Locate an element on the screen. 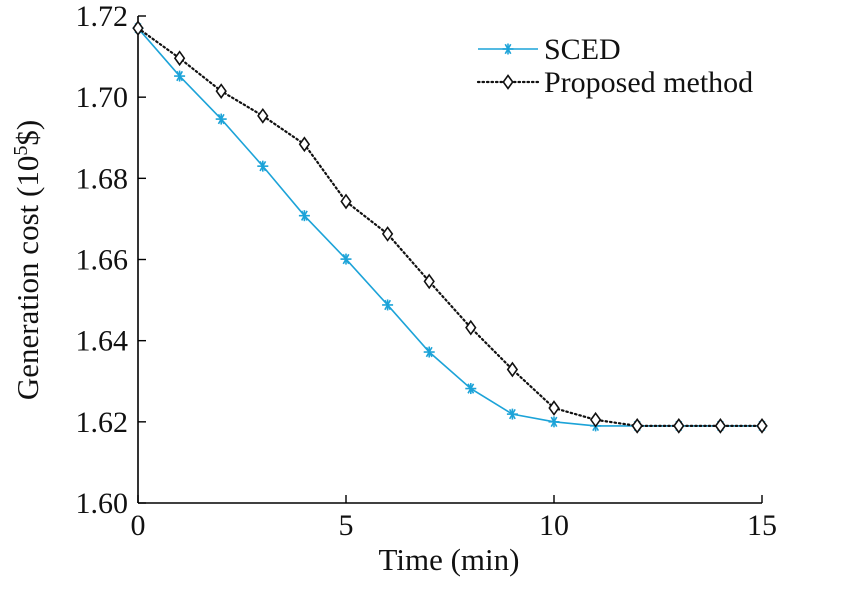 The width and height of the screenshot is (846, 591). x-tick-label: 5 is located at coordinates (346, 525).